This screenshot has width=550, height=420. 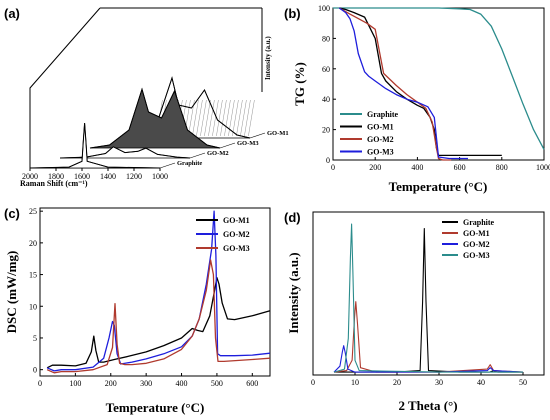 What do you see at coordinates (40, 383) in the screenshot?
I see `pc-xtick-label-0: 0` at bounding box center [40, 383].